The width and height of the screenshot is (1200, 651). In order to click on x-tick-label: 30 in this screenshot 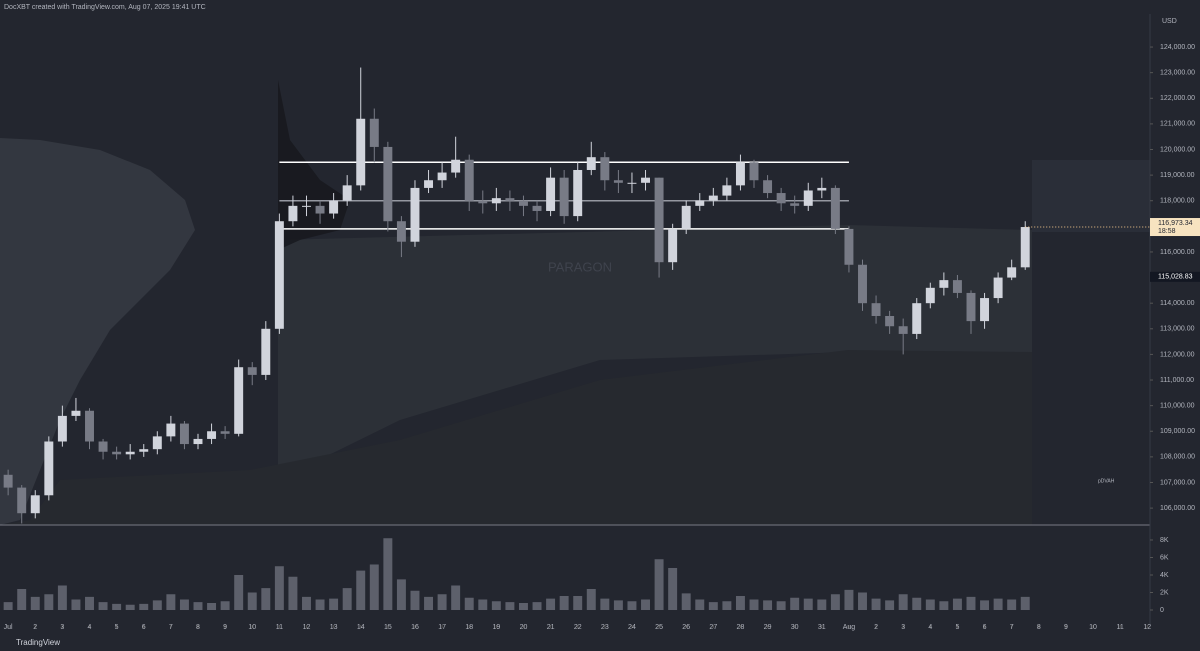, I will do `click(795, 627)`.